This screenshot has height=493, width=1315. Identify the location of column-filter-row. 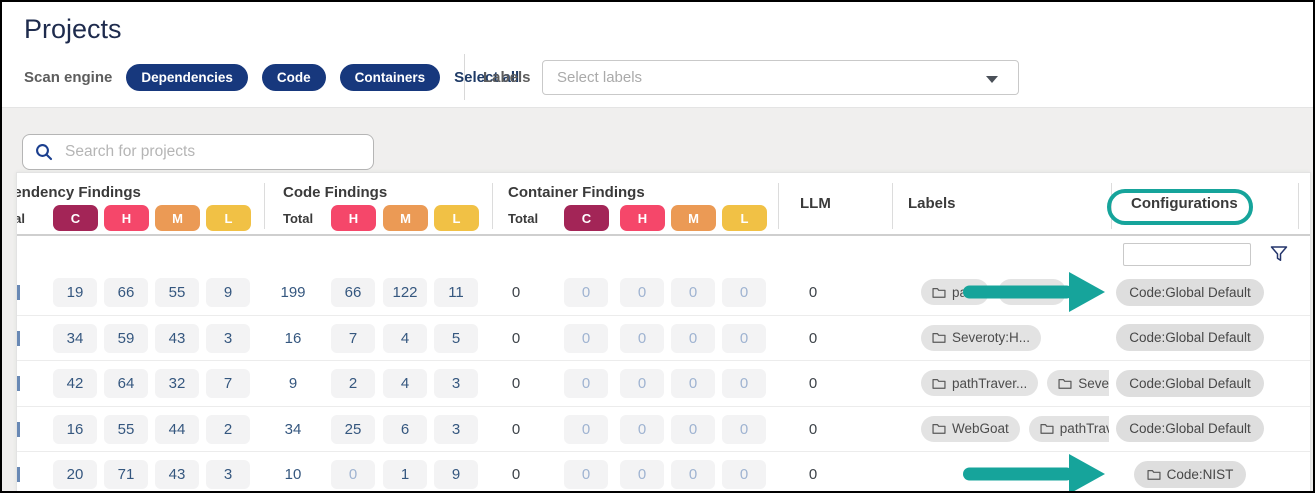
(663, 253).